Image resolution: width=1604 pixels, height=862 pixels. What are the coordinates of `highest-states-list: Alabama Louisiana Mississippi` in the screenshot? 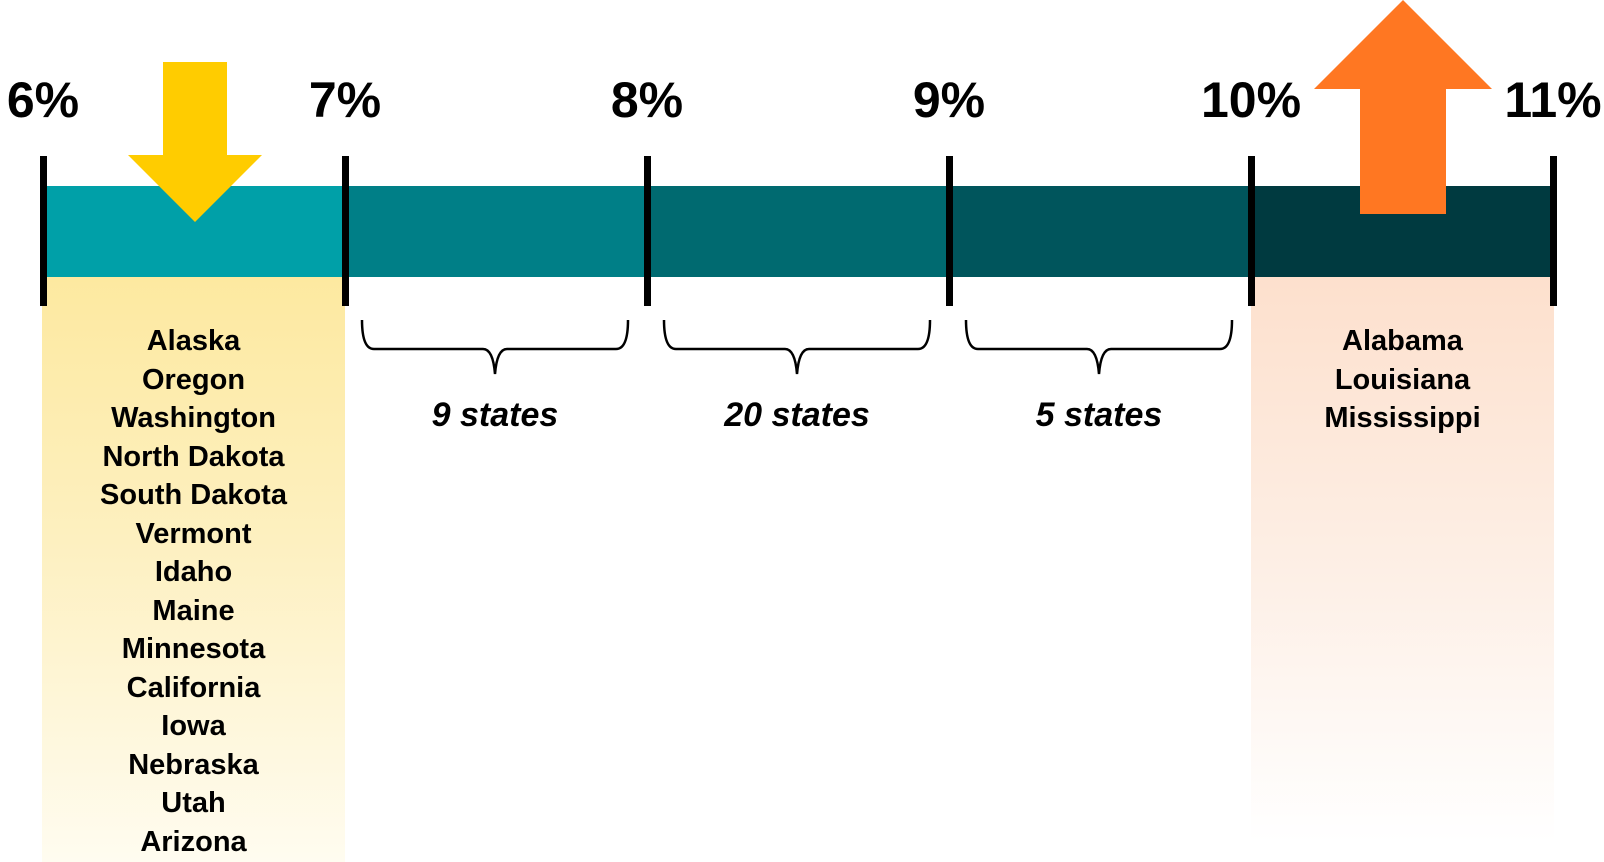 It's located at (1402, 380).